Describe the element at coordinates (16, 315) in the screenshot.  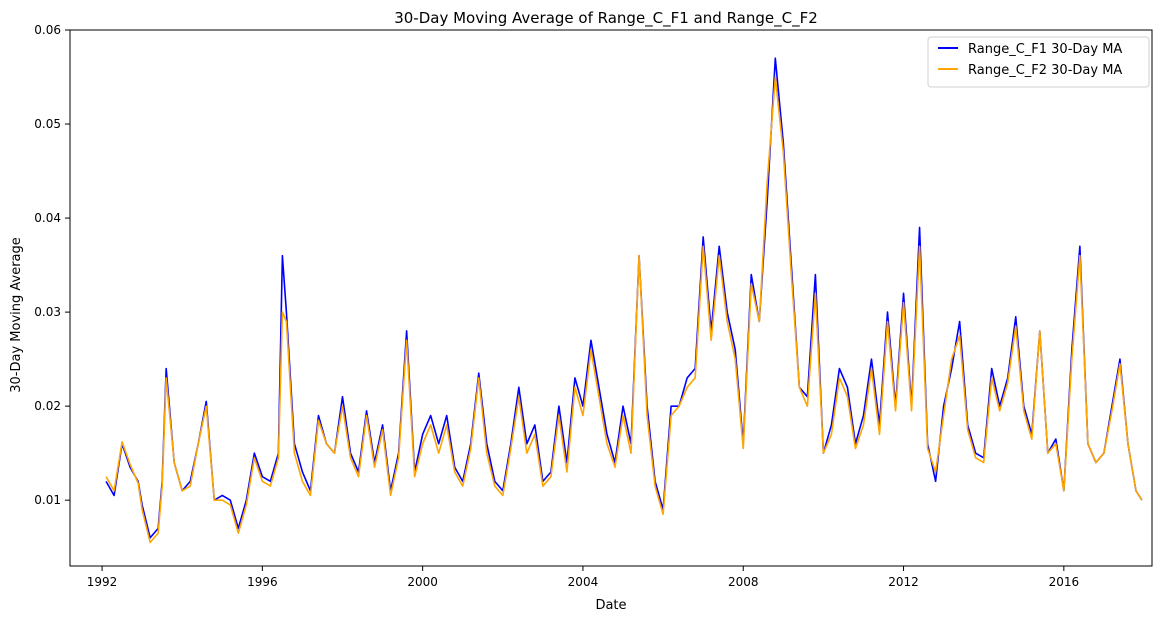
I see `y-axis-label: 30-Day Moving Average` at that location.